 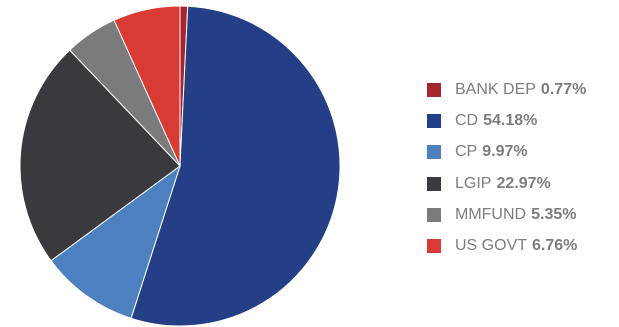 I want to click on pie-slice-cp, so click(x=115, y=241).